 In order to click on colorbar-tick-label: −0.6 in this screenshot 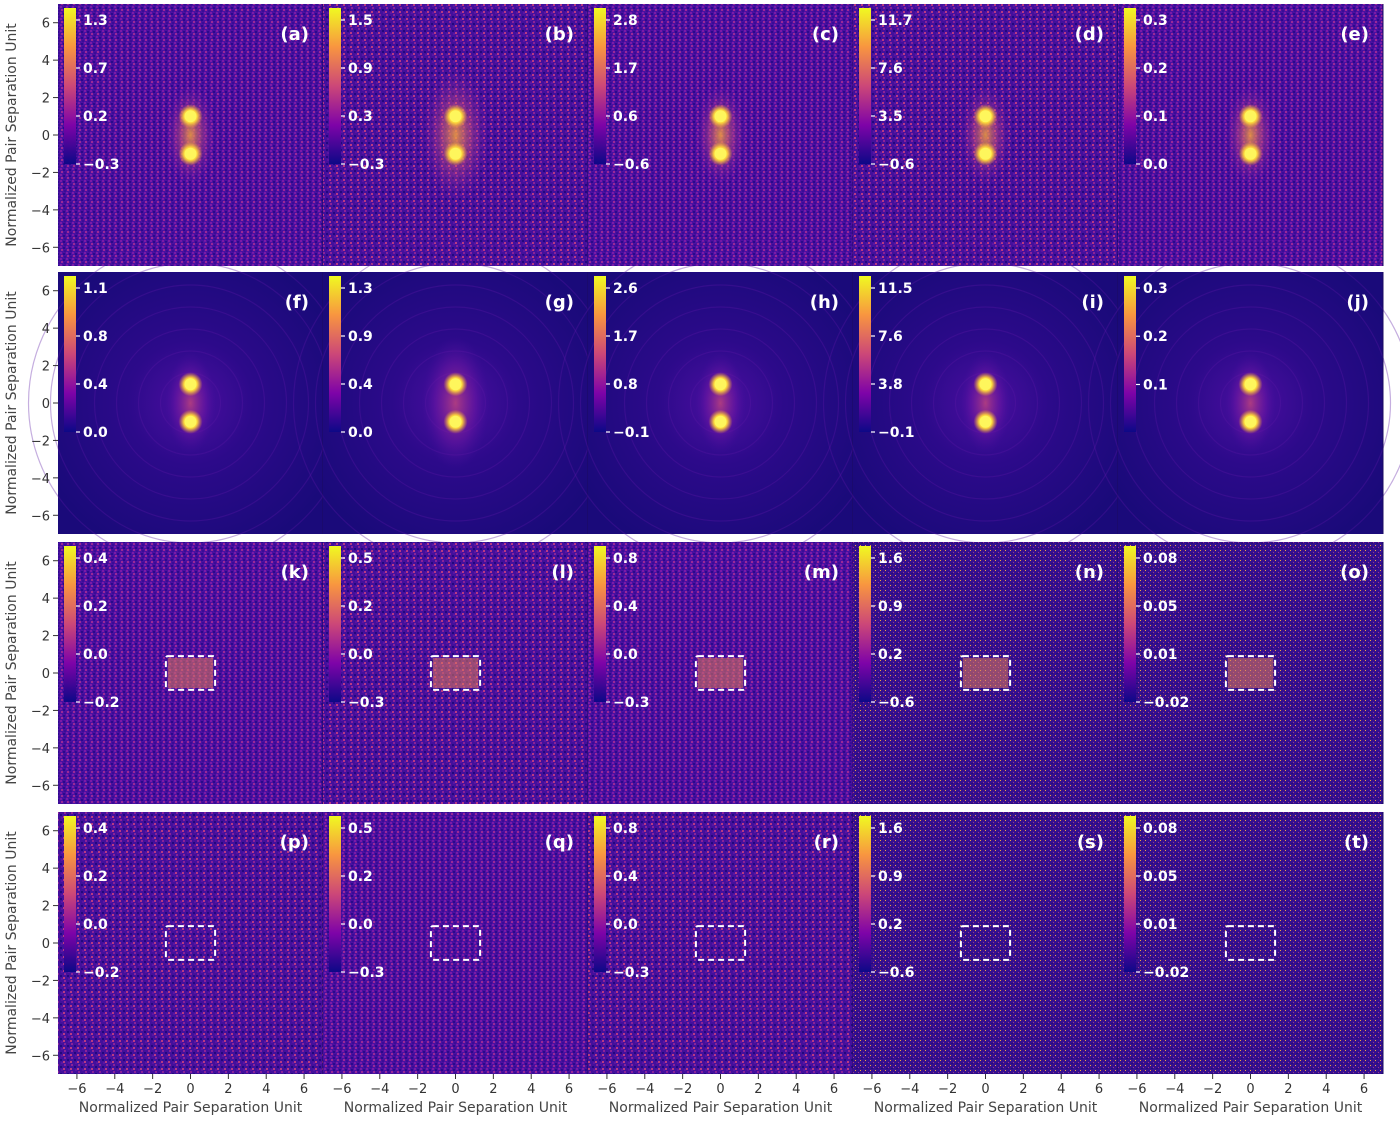, I will do `click(896, 973)`.